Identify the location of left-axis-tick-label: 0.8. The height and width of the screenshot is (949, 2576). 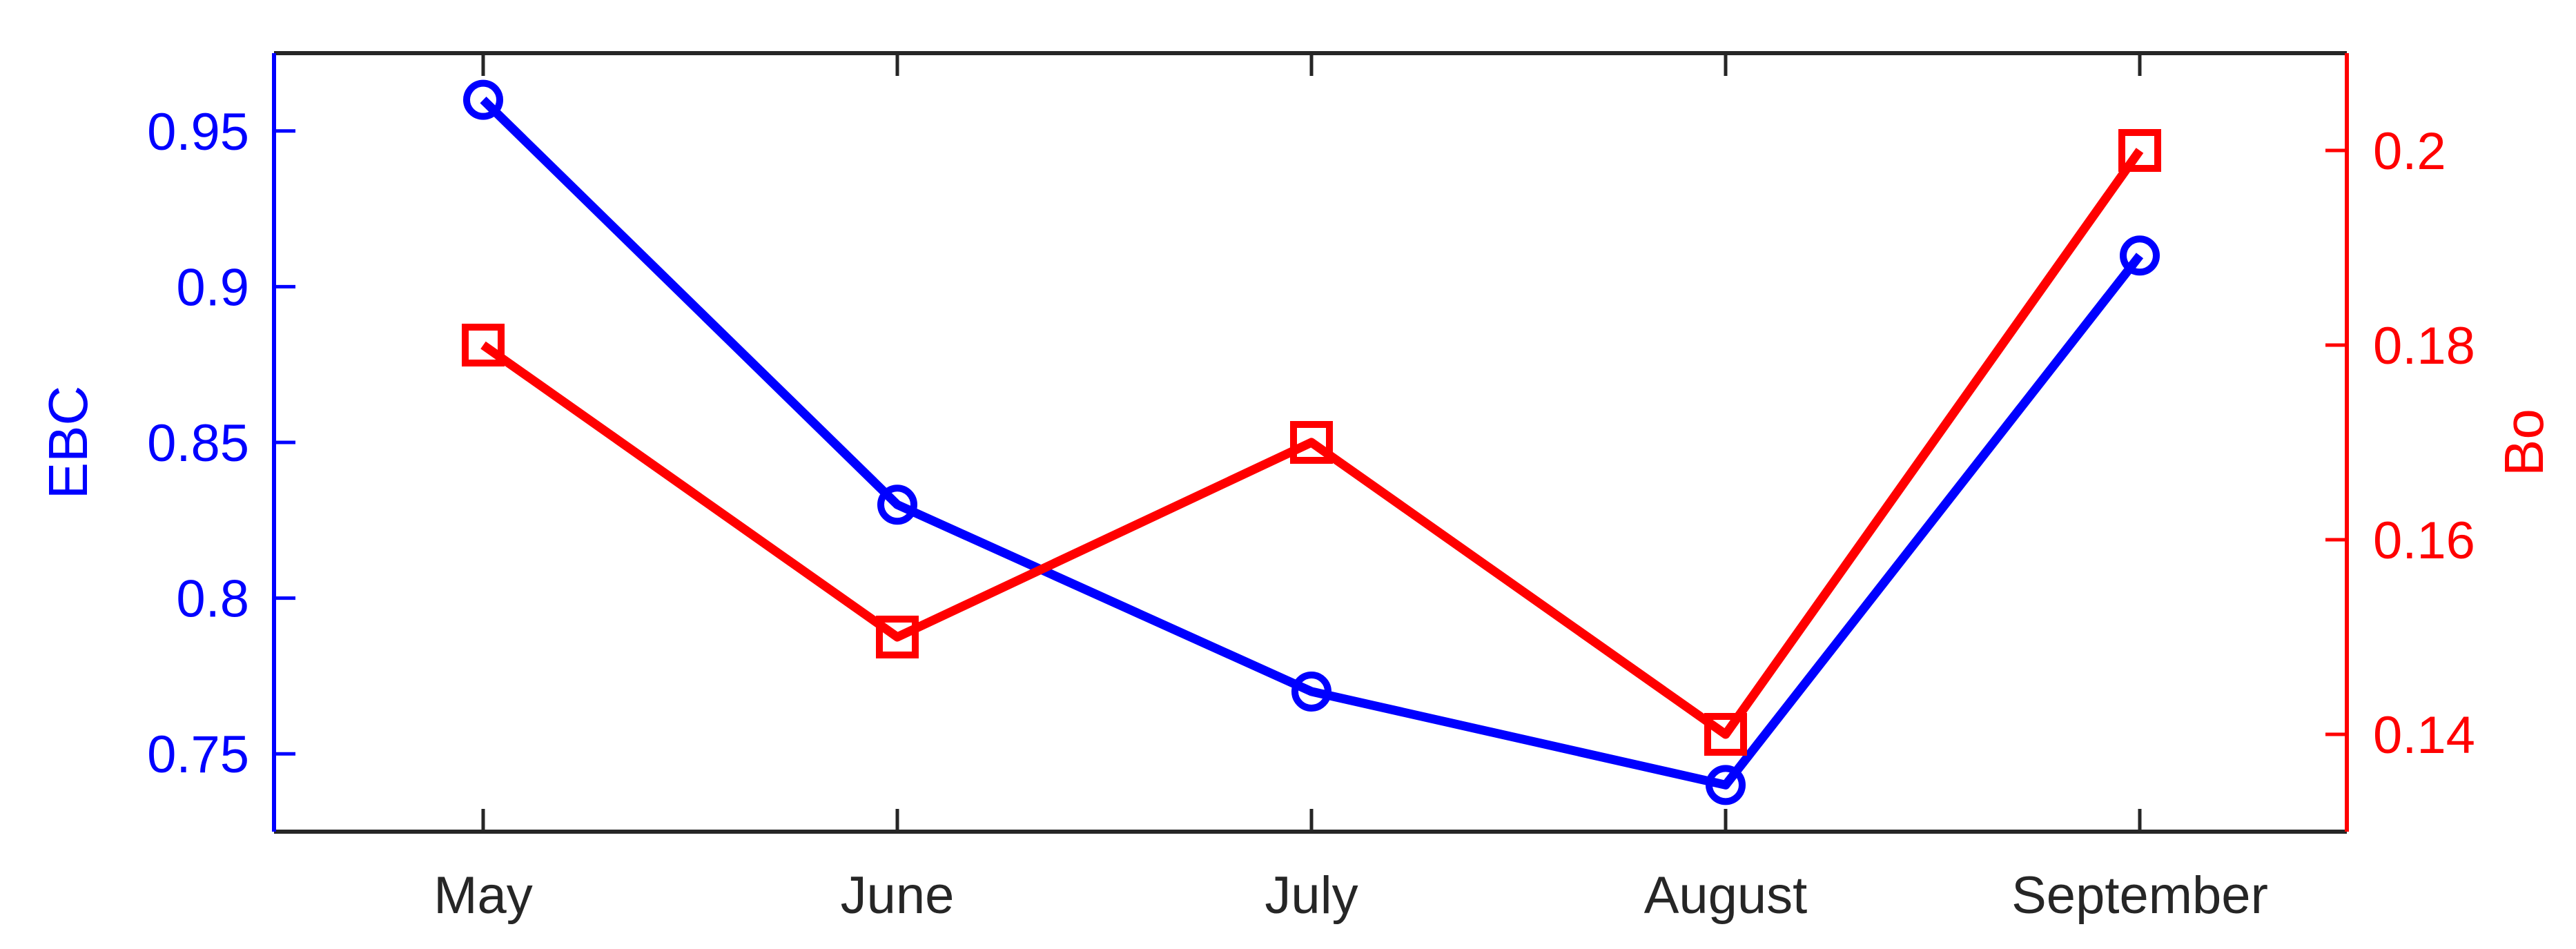
(212, 600).